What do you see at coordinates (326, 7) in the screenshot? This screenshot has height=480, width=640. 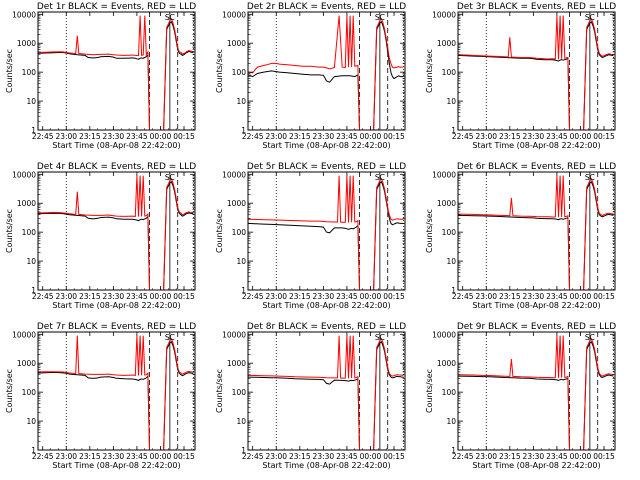 I see `panel-title: Det 2r BLACK = Events, RED = LLD` at bounding box center [326, 7].